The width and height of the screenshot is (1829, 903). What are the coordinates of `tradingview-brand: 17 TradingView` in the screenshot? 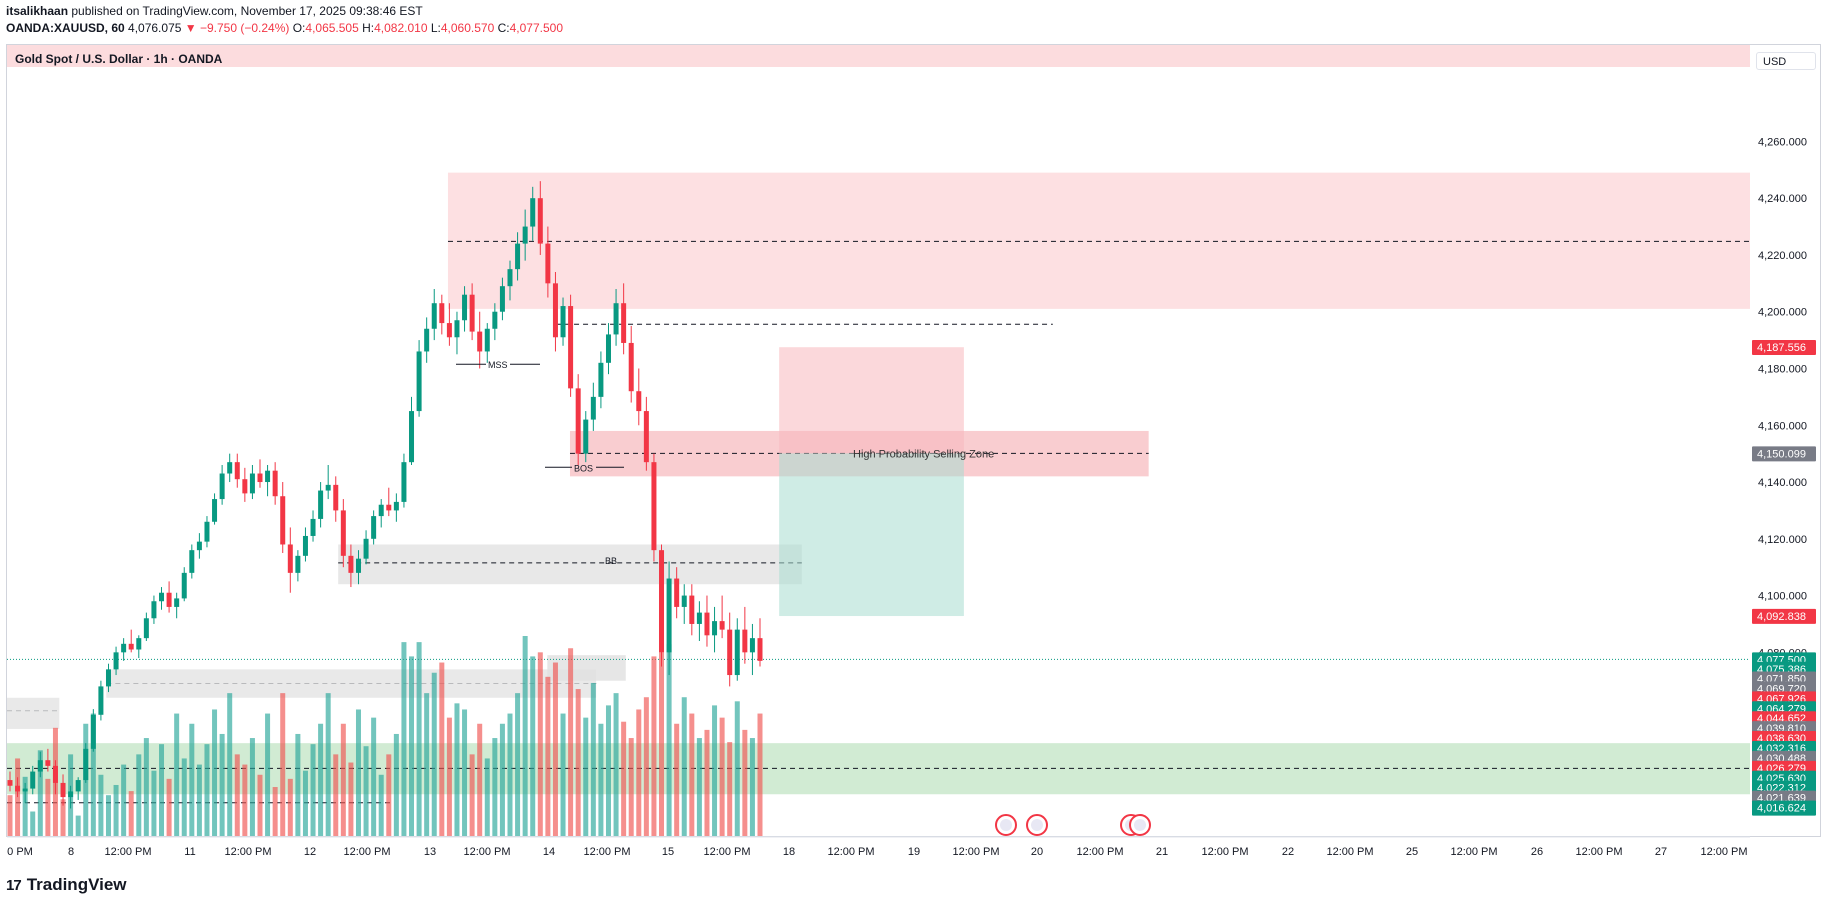 It's located at (66, 885).